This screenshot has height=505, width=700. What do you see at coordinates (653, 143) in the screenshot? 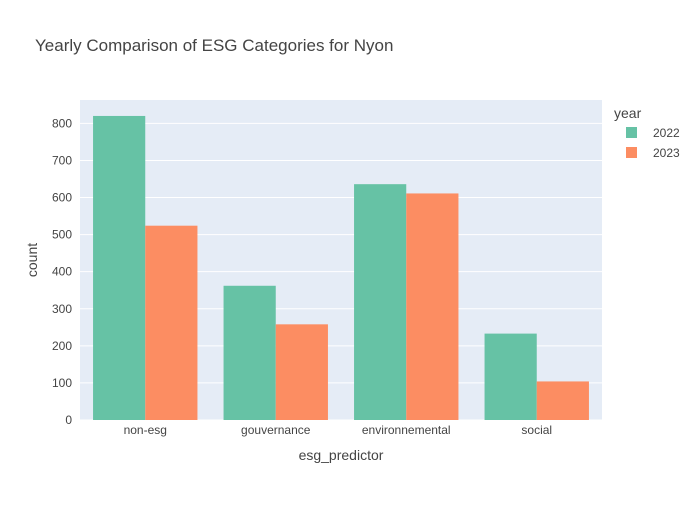
I see `legend-items: 2022 2023` at bounding box center [653, 143].